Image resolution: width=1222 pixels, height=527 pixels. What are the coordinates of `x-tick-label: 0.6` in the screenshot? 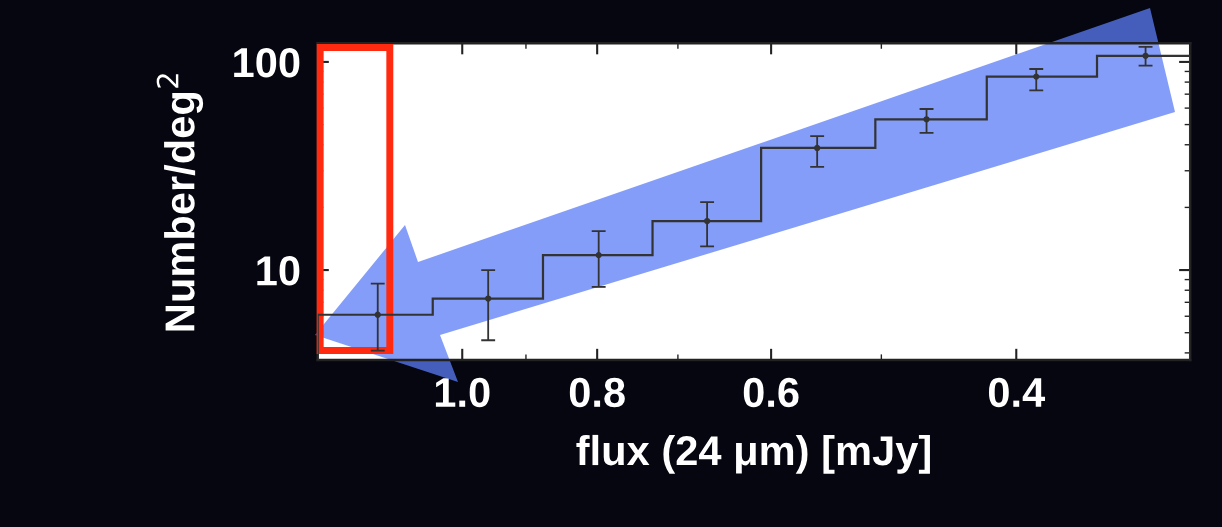 It's located at (771, 392).